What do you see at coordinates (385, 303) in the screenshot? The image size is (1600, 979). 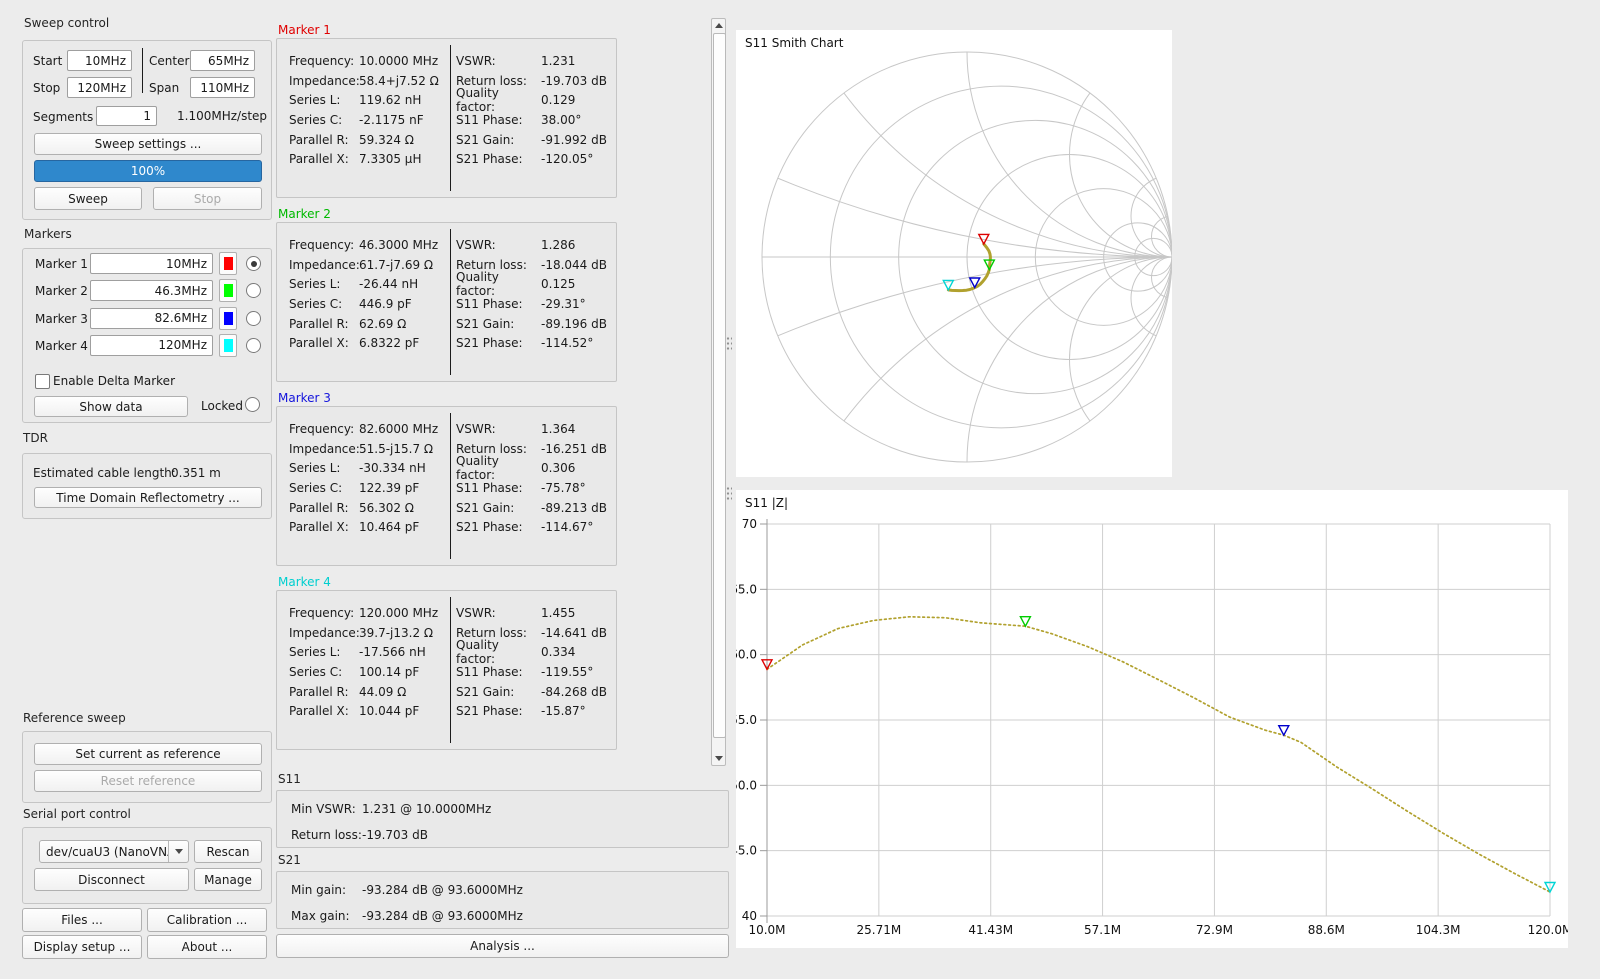 I see `field-value: 446.9 pF` at bounding box center [385, 303].